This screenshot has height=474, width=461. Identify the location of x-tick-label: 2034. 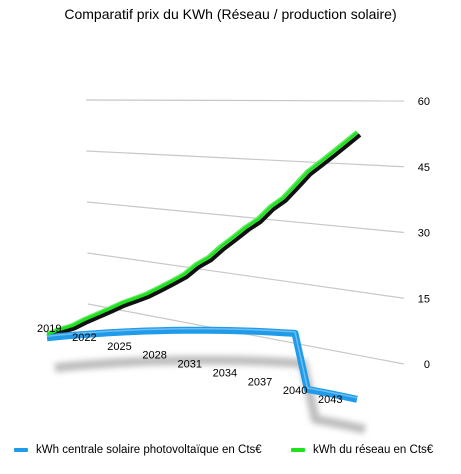
(225, 373).